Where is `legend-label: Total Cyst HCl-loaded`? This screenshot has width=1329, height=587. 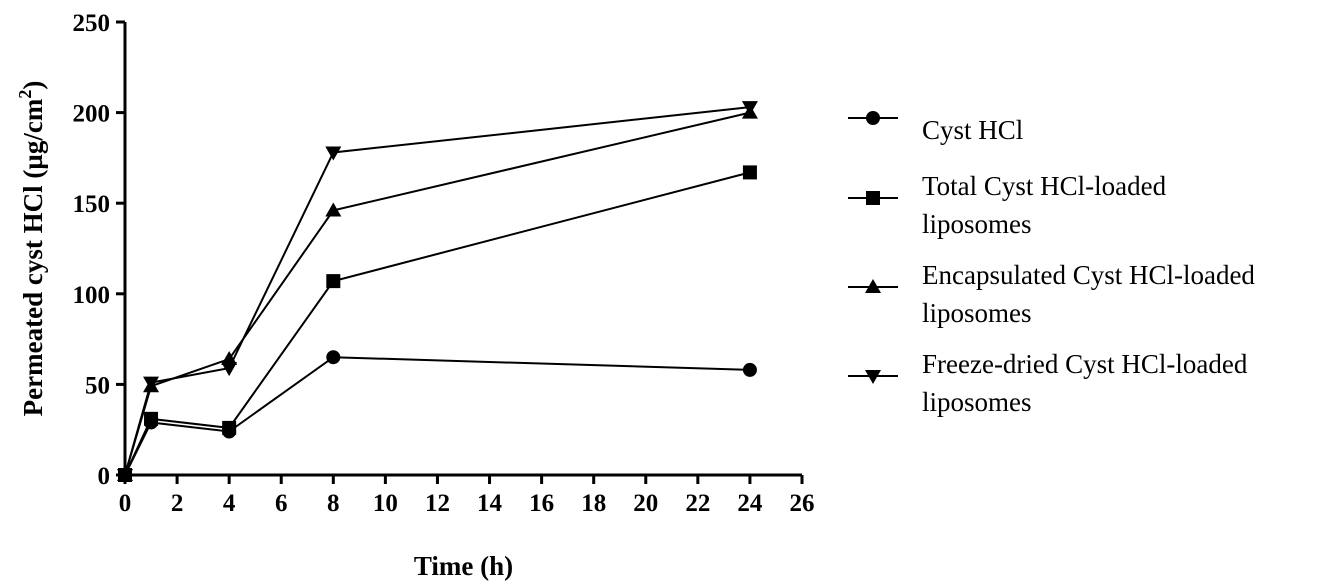 legend-label: Total Cyst HCl-loaded is located at coordinates (1044, 186).